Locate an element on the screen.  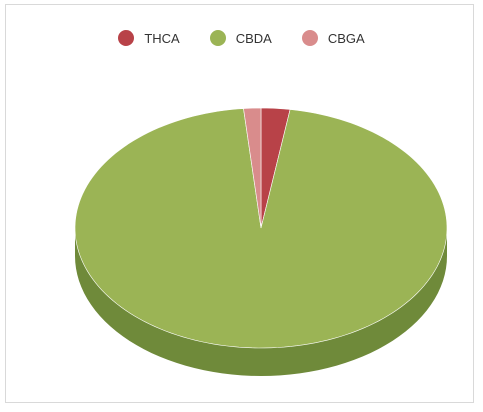
legend-label: CBDA is located at coordinates (253, 38).